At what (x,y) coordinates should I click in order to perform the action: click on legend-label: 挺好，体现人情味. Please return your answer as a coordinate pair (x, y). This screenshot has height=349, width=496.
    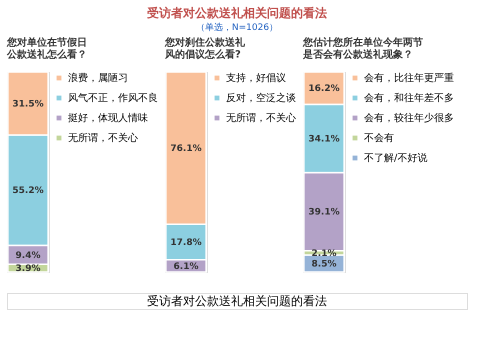
    Looking at the image, I should click on (108, 118).